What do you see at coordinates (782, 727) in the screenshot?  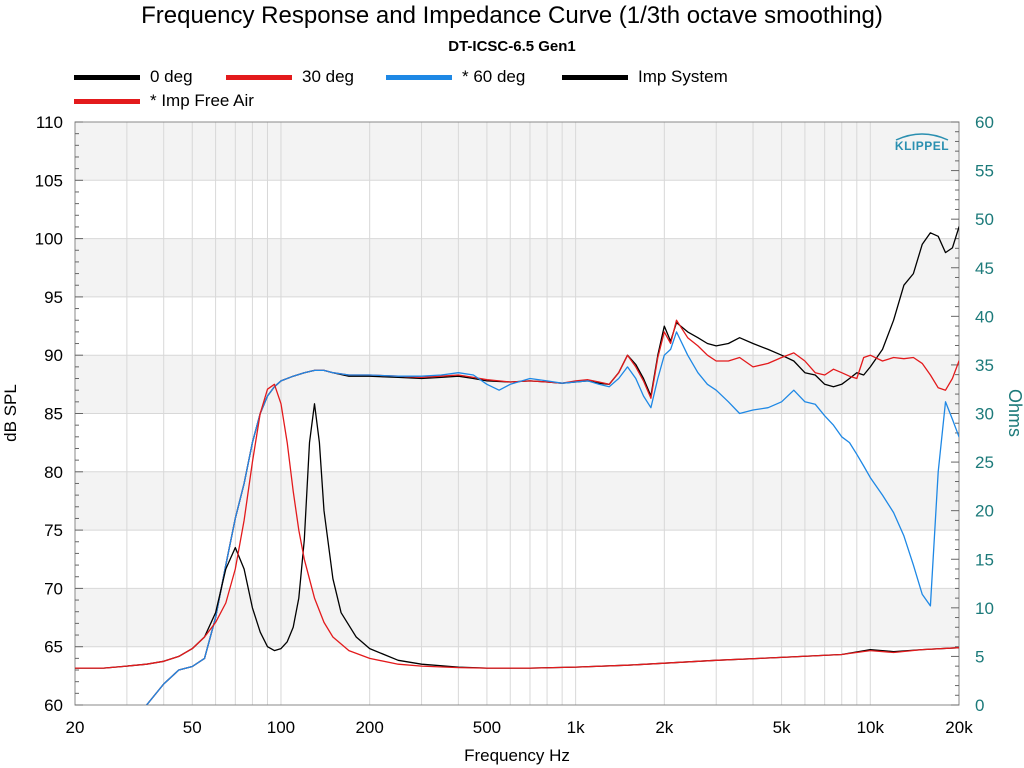 I see `x-tick-label-5k: 5k` at bounding box center [782, 727].